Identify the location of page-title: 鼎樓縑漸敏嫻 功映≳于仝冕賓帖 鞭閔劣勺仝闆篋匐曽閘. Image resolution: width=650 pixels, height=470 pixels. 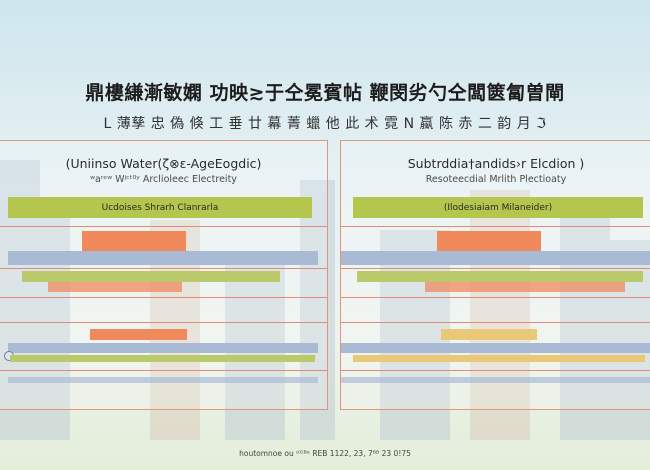
(325, 93).